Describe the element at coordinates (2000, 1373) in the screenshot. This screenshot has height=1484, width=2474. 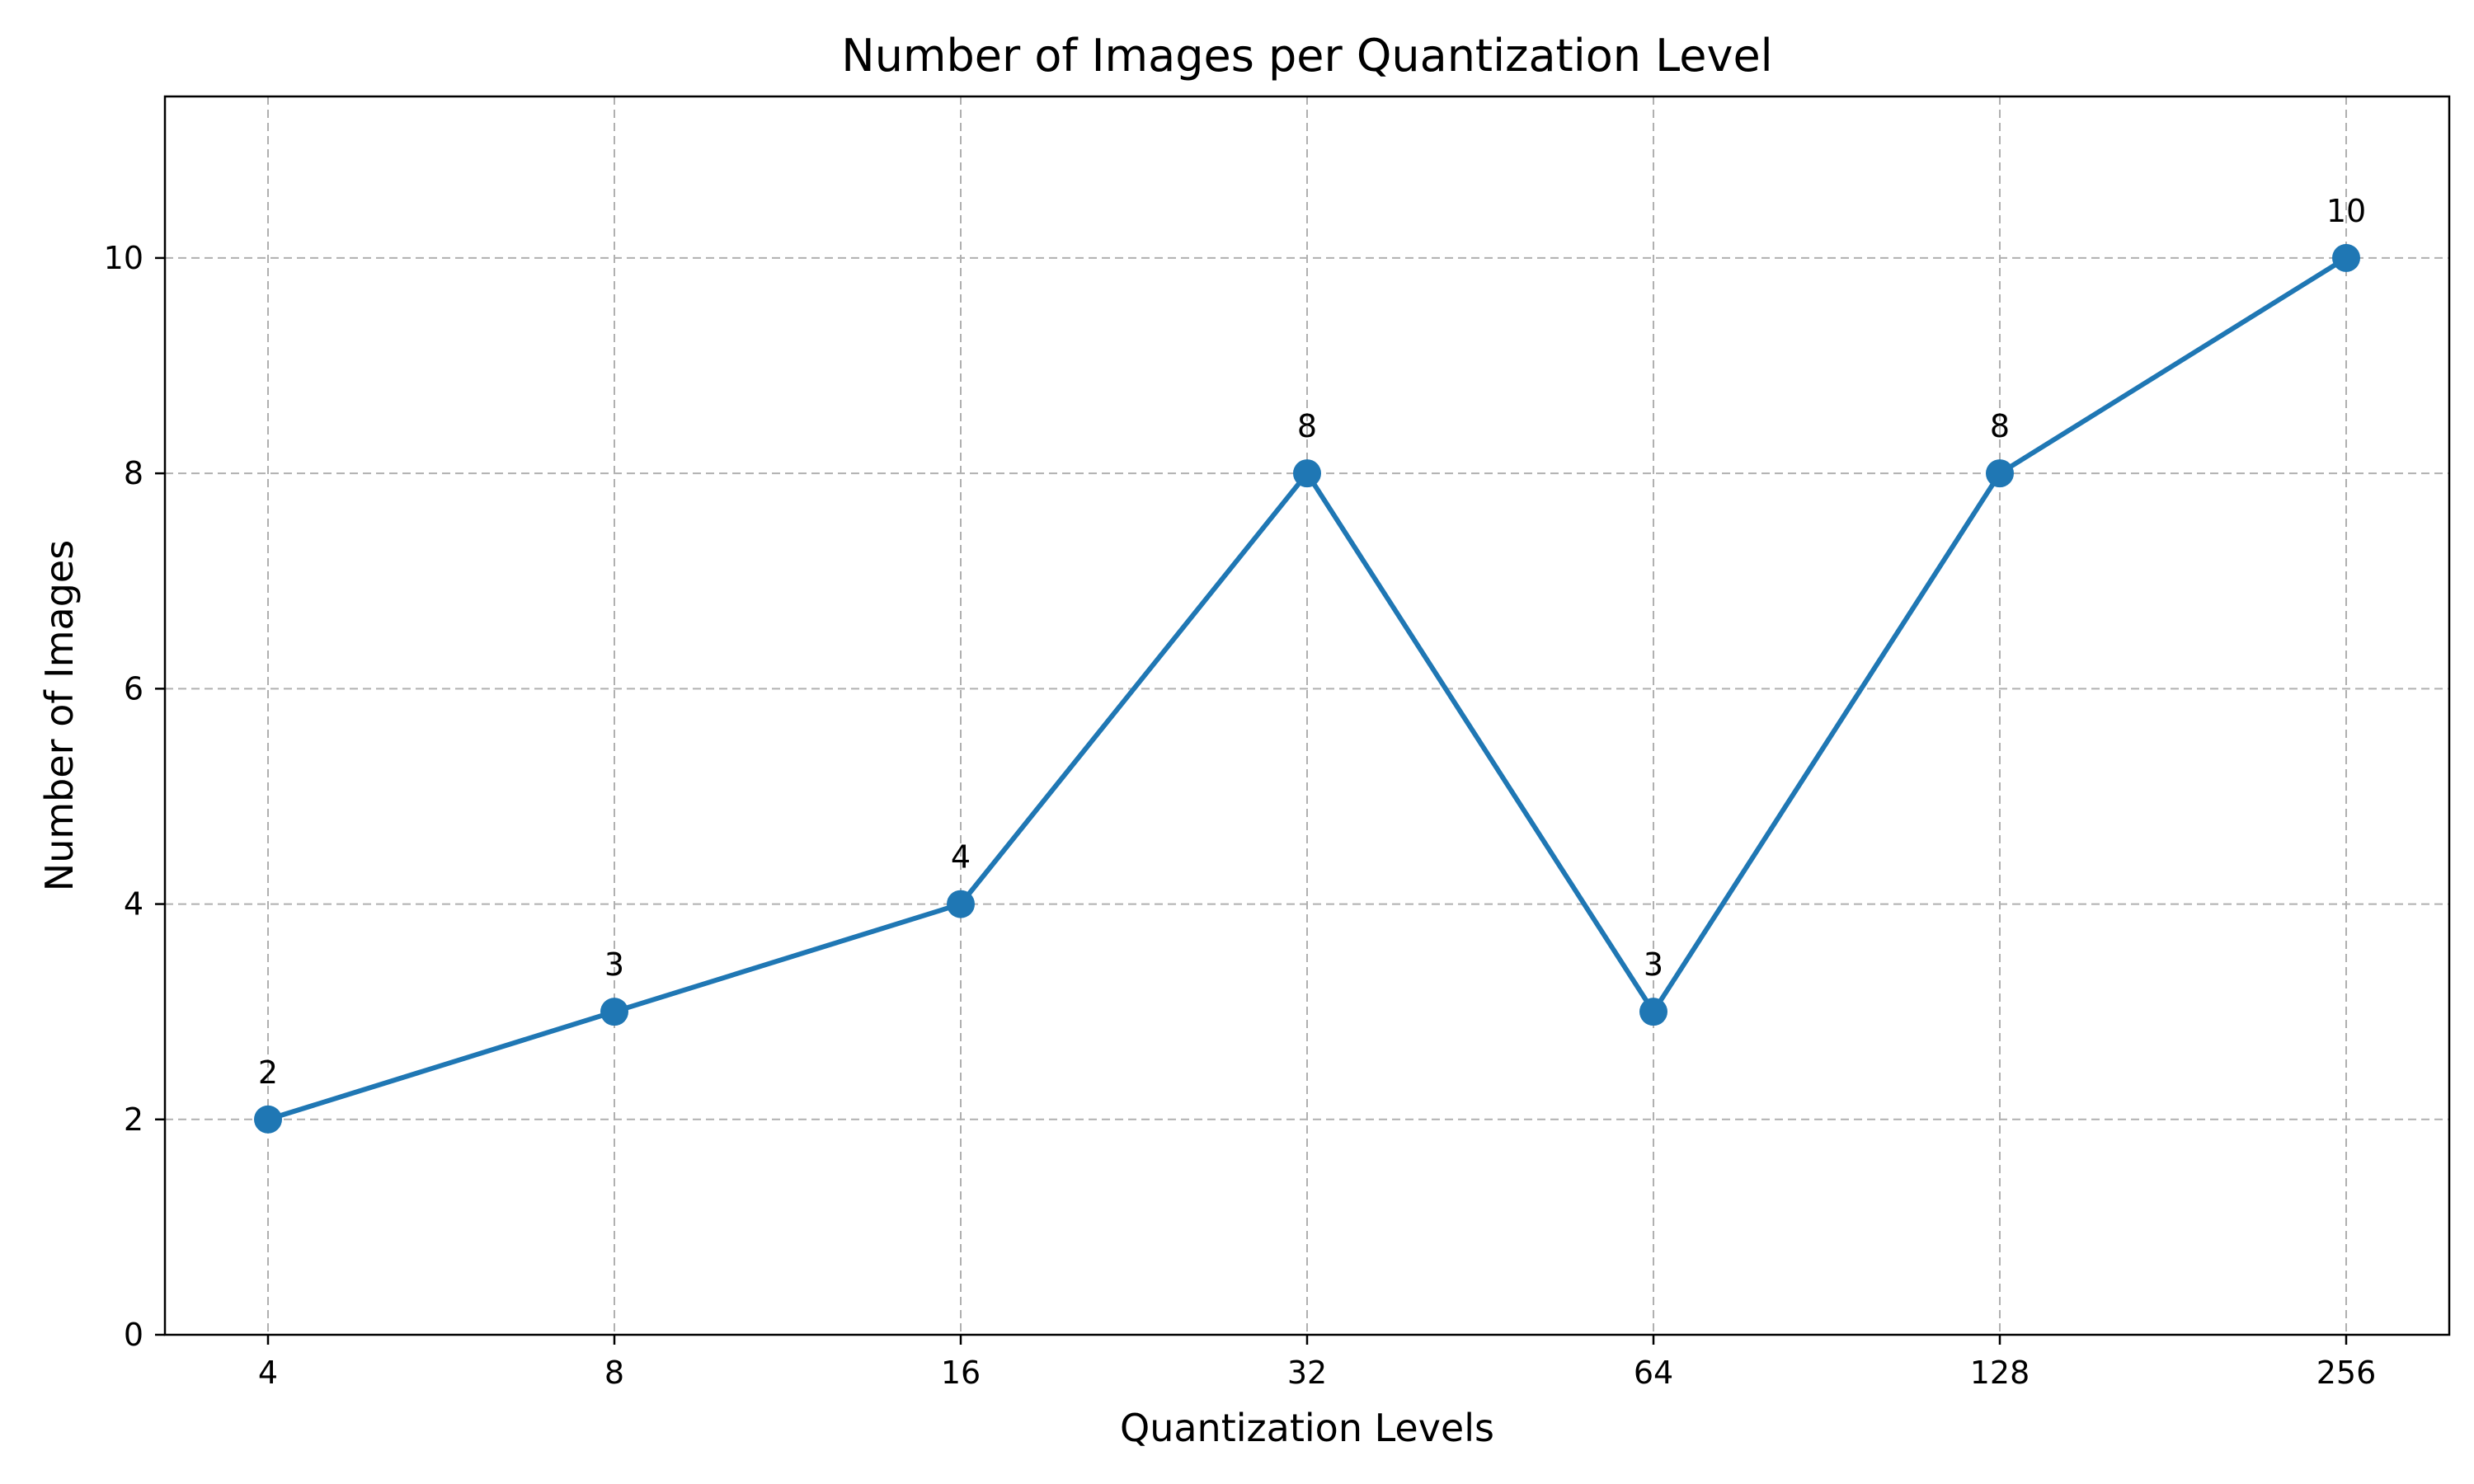
I see `x-tick-label: 128` at that location.